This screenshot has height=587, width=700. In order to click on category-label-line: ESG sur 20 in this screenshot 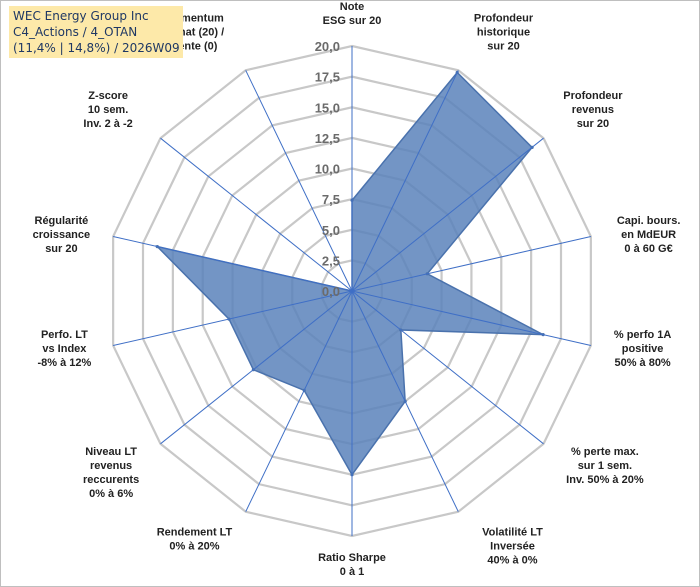, I will do `click(352, 21)`.